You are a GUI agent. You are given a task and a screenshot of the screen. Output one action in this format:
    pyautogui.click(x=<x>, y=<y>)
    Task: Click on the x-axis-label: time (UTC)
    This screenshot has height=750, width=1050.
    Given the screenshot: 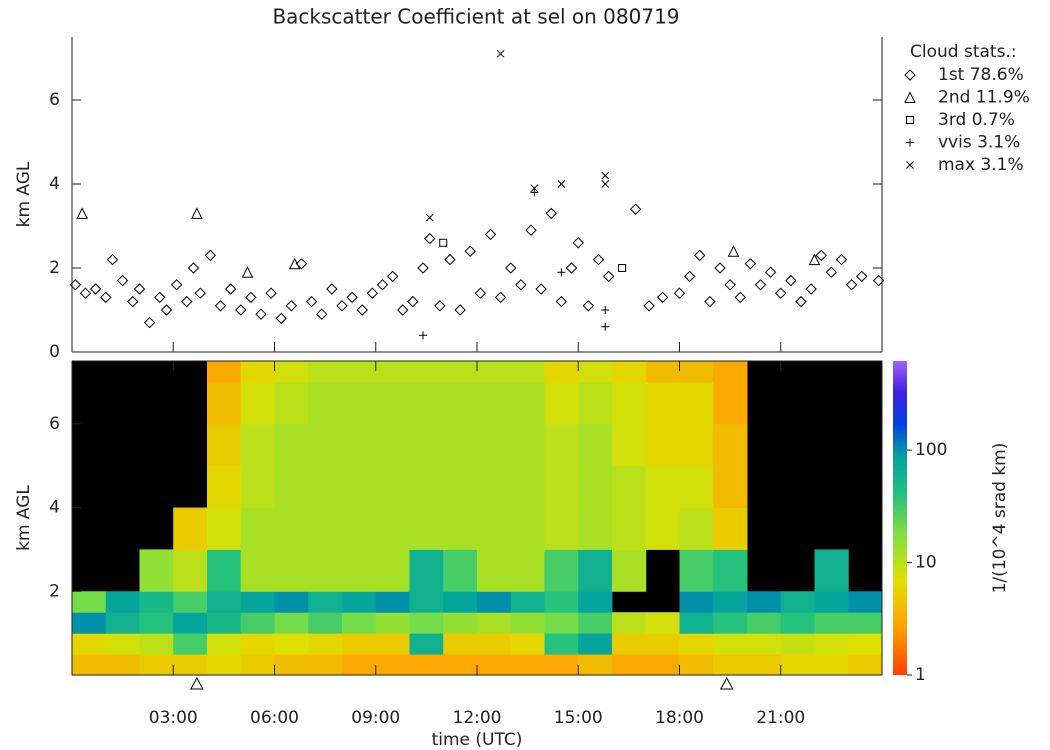 What is the action you would take?
    pyautogui.click(x=477, y=740)
    